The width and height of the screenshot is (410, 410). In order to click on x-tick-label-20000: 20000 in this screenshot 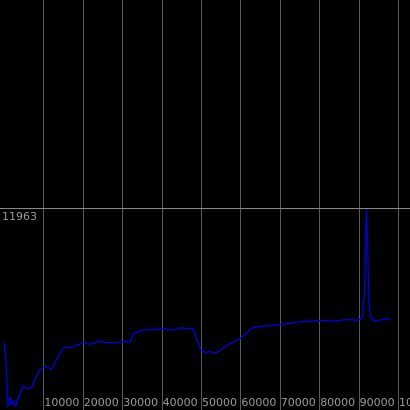, I will do `click(101, 402)`.